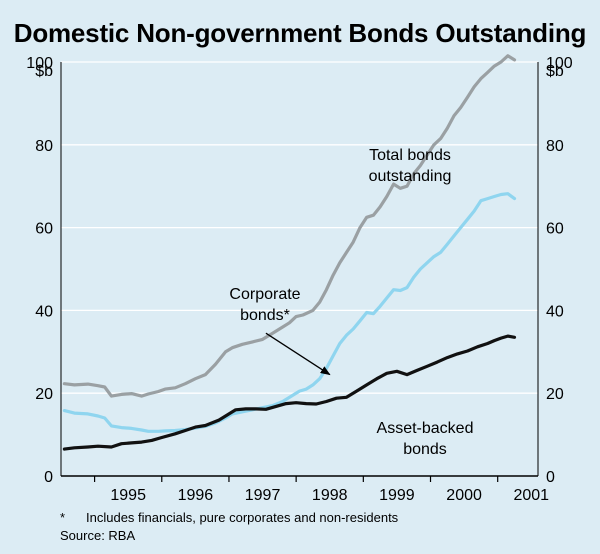 The height and width of the screenshot is (554, 600). I want to click on y-tick-label-left: 40, so click(44, 311).